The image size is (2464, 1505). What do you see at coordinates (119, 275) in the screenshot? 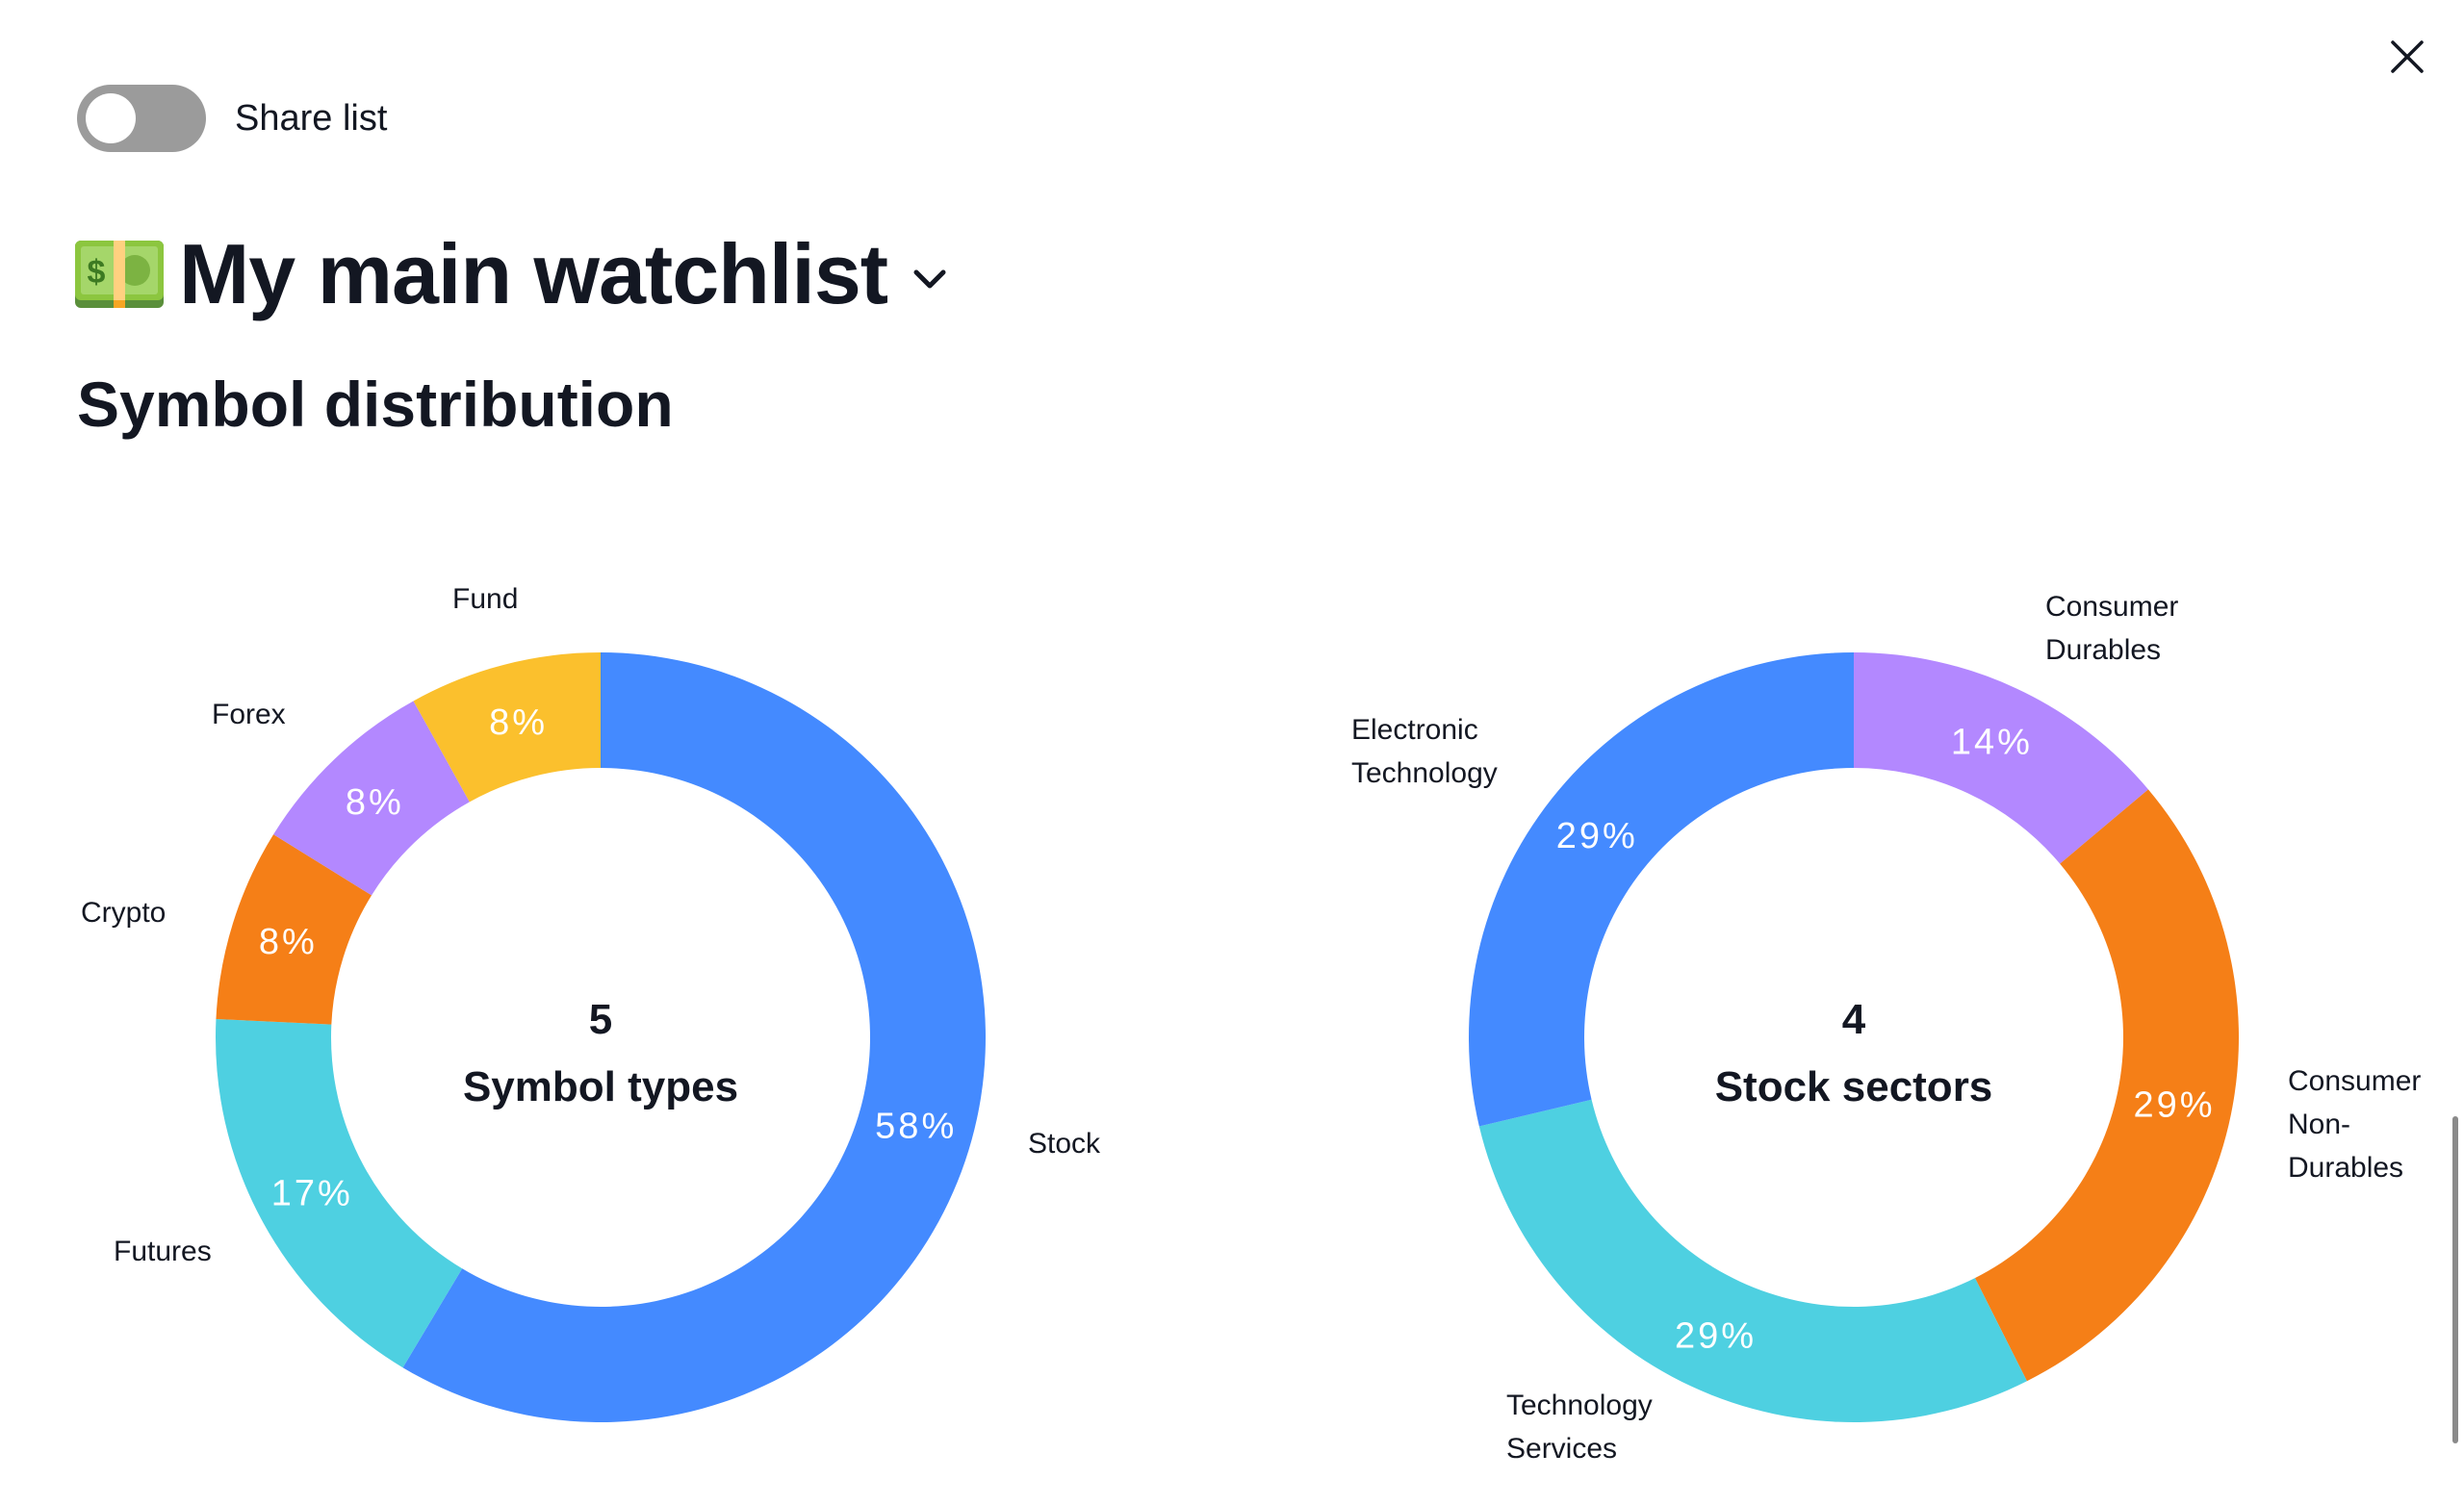
I see `money-bill-icon: $` at bounding box center [119, 275].